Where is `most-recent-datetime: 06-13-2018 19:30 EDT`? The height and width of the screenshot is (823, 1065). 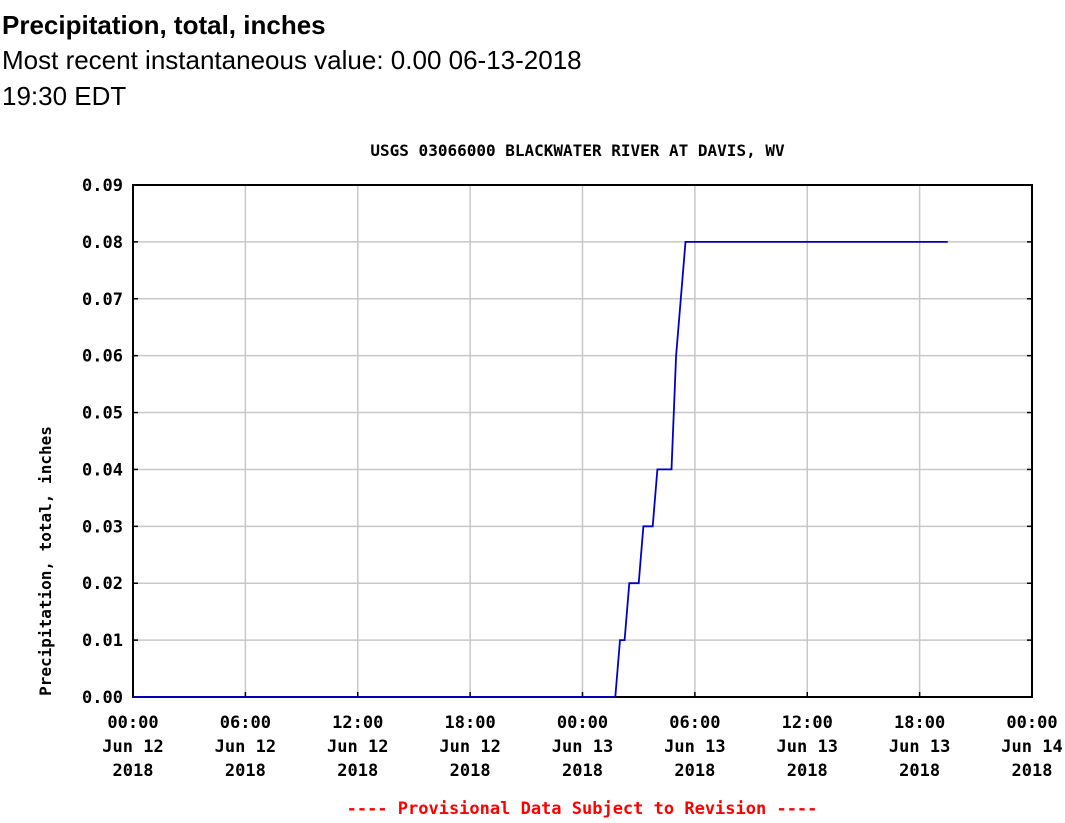
most-recent-datetime: 06-13-2018 19:30 EDT is located at coordinates (303, 78).